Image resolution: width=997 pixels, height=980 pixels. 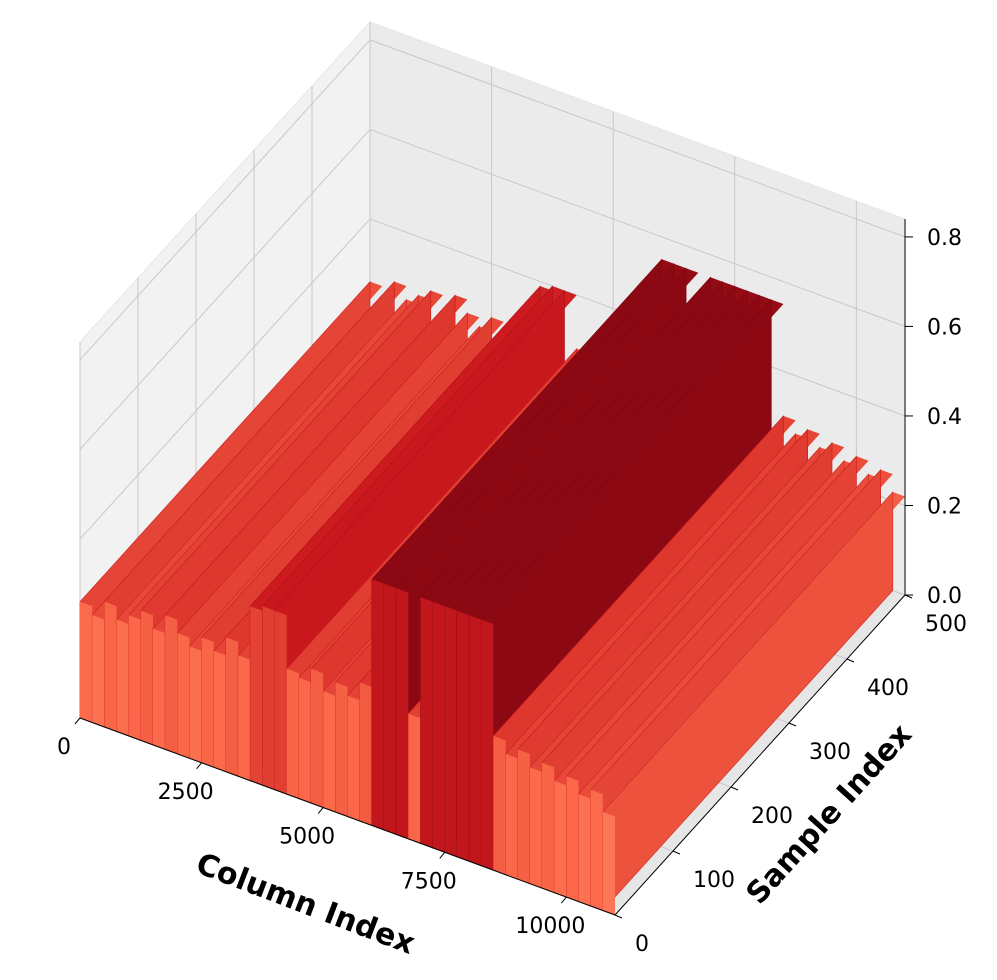 What do you see at coordinates (772, 816) in the screenshot?
I see `y-tick-label: 200` at bounding box center [772, 816].